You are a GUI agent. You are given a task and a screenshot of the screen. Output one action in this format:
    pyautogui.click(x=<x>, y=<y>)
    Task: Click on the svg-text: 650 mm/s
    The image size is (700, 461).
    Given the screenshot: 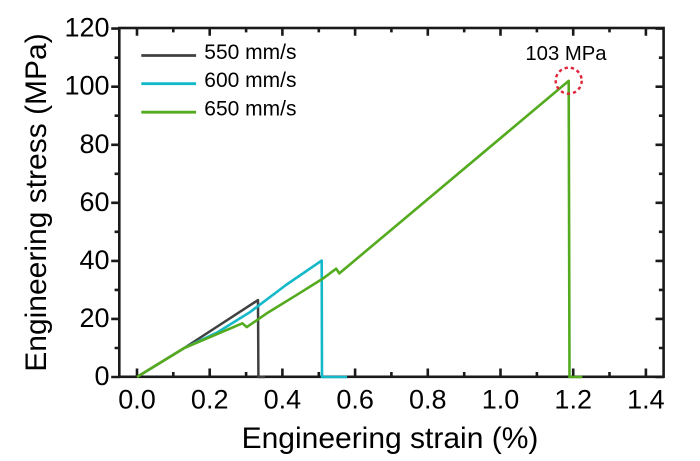 What is the action you would take?
    pyautogui.click(x=250, y=109)
    